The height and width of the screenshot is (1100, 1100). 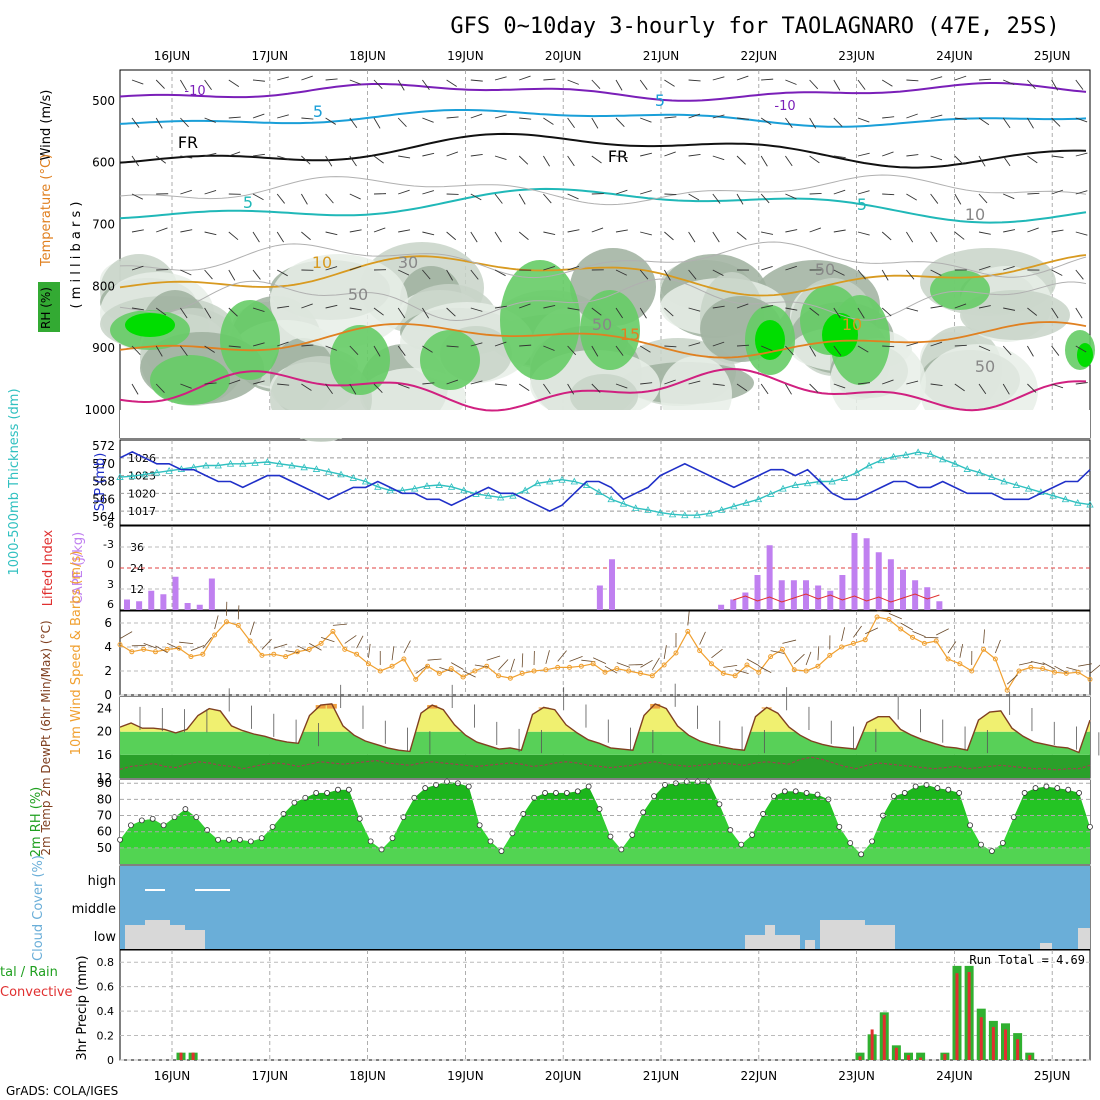 What do you see at coordinates (104, 783) in the screenshot?
I see `rh-tick: 90` at bounding box center [104, 783].